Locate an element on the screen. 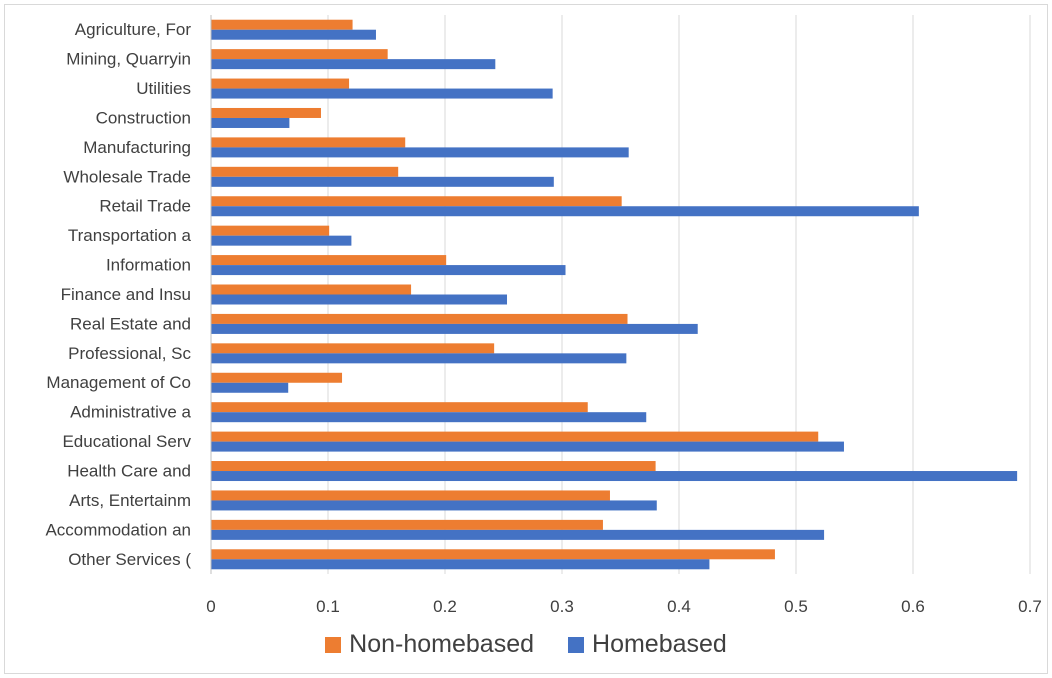 Image resolution: width=1052 pixels, height=678 pixels. category-label: Transportation a is located at coordinates (130, 235).